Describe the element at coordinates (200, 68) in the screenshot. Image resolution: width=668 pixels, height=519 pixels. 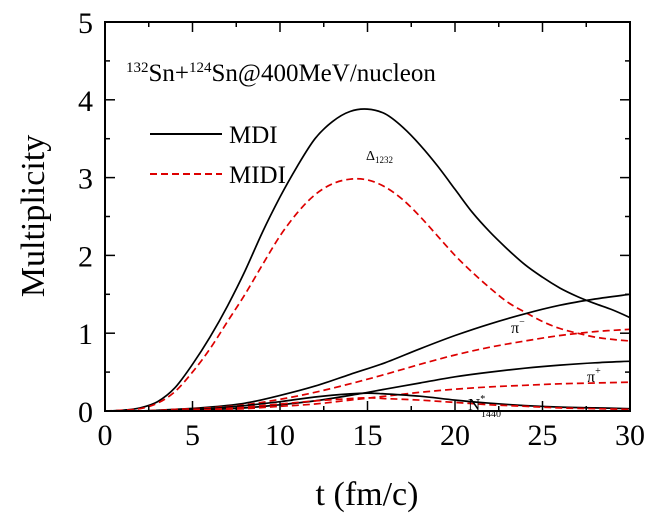
I see `mass-number-2: 124` at that location.